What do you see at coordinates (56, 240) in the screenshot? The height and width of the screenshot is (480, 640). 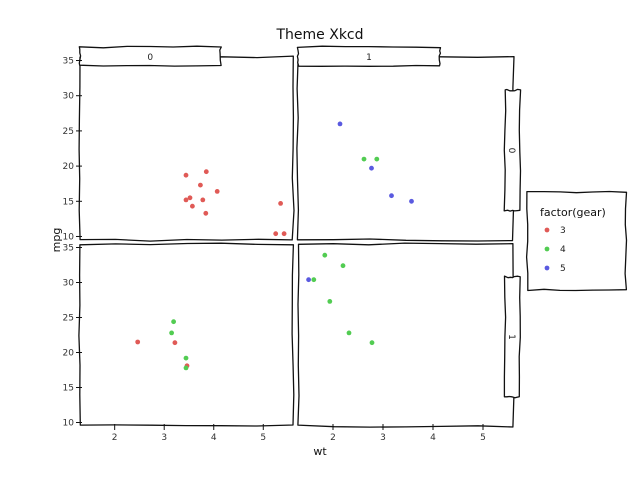 I see `y-axis-title: mpg` at bounding box center [56, 240].